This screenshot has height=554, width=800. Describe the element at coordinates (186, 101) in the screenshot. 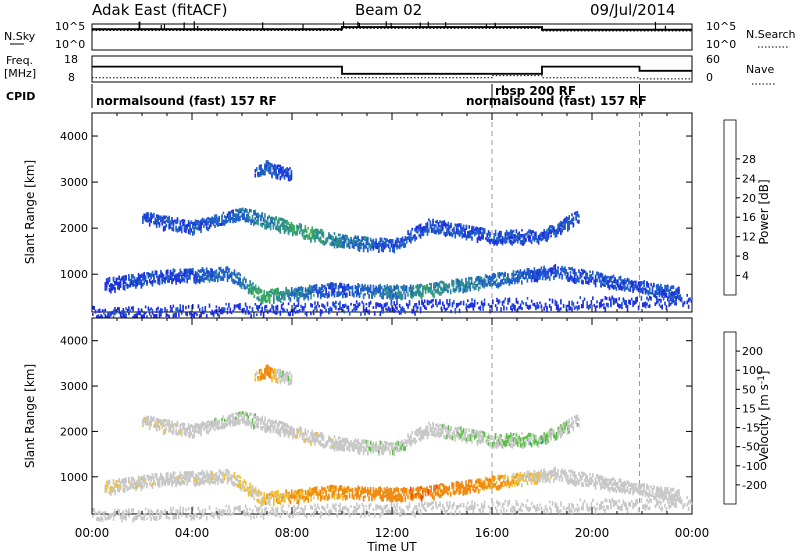

I see `cpid-mode-1: normalsound (fast) 157 RF` at that location.